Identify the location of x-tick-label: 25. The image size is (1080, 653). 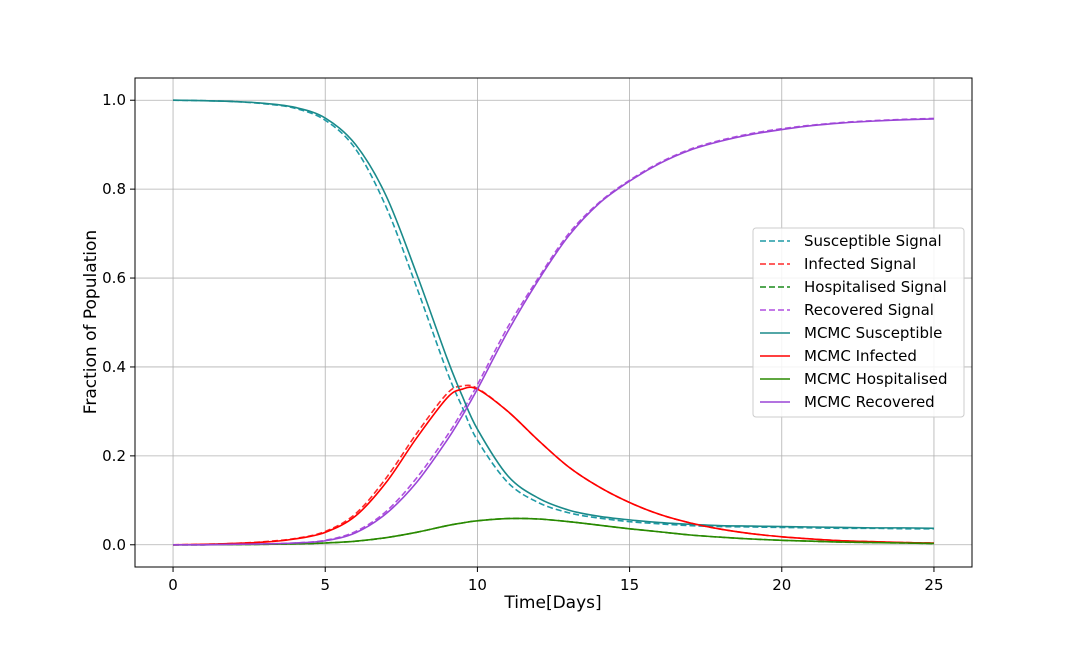
(933, 585).